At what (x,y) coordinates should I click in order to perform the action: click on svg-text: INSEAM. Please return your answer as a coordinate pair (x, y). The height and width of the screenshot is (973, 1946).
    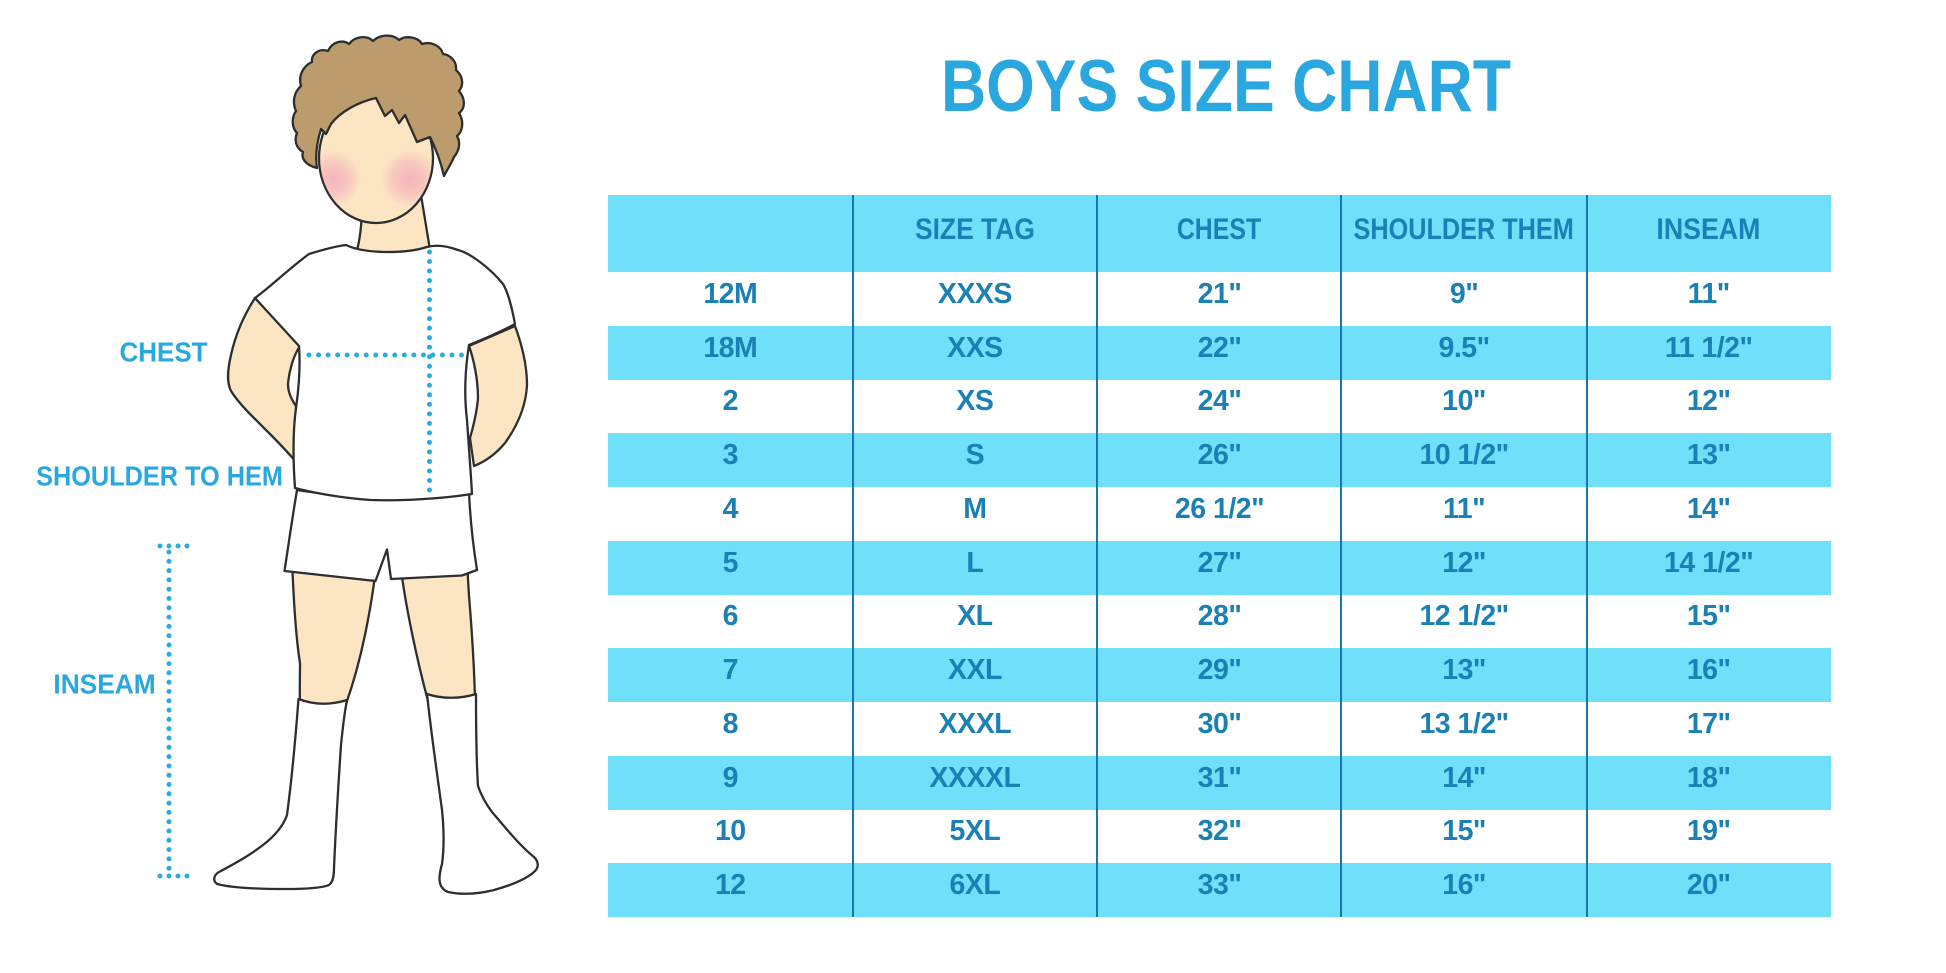
    Looking at the image, I should click on (104, 684).